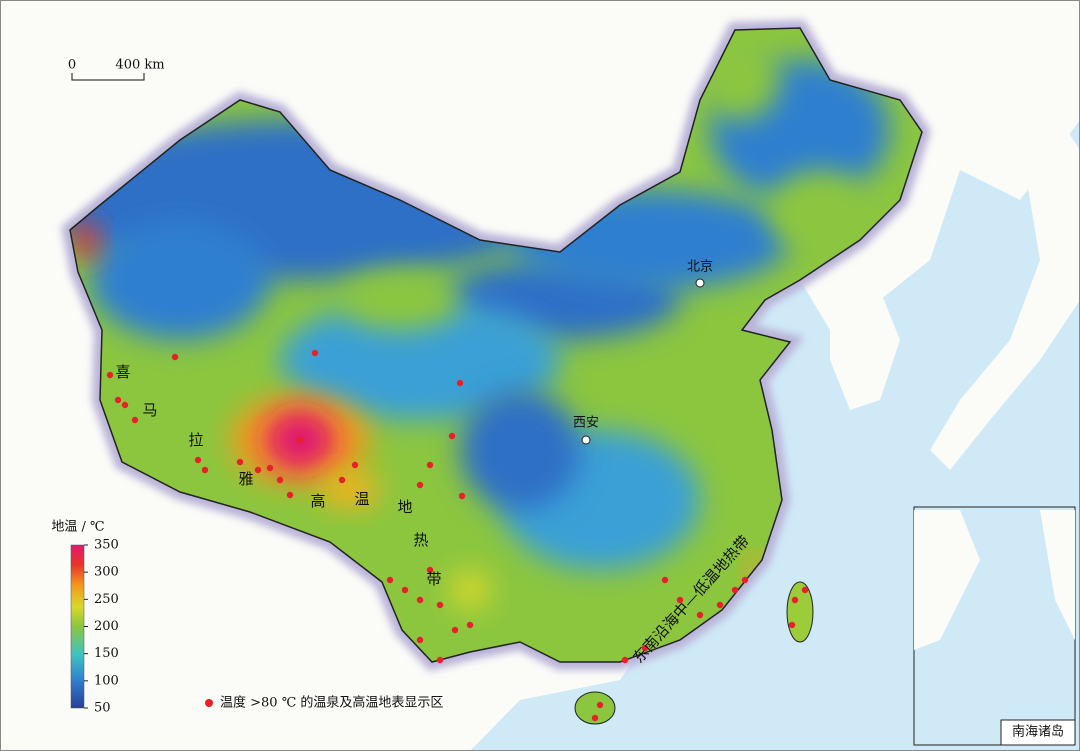  I want to click on legend-title: 地温 / ℃, so click(77, 527).